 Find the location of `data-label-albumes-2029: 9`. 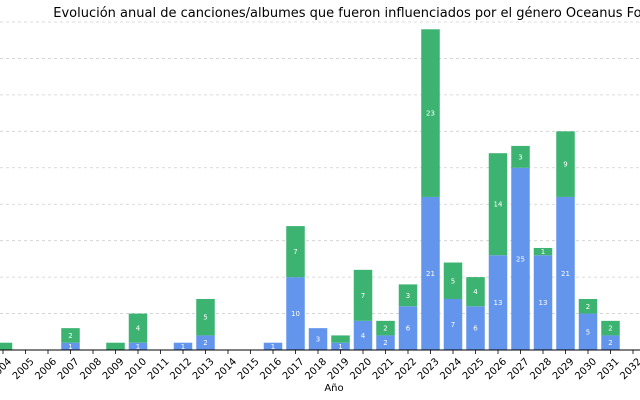

data-label-albumes-2029: 9 is located at coordinates (565, 165).